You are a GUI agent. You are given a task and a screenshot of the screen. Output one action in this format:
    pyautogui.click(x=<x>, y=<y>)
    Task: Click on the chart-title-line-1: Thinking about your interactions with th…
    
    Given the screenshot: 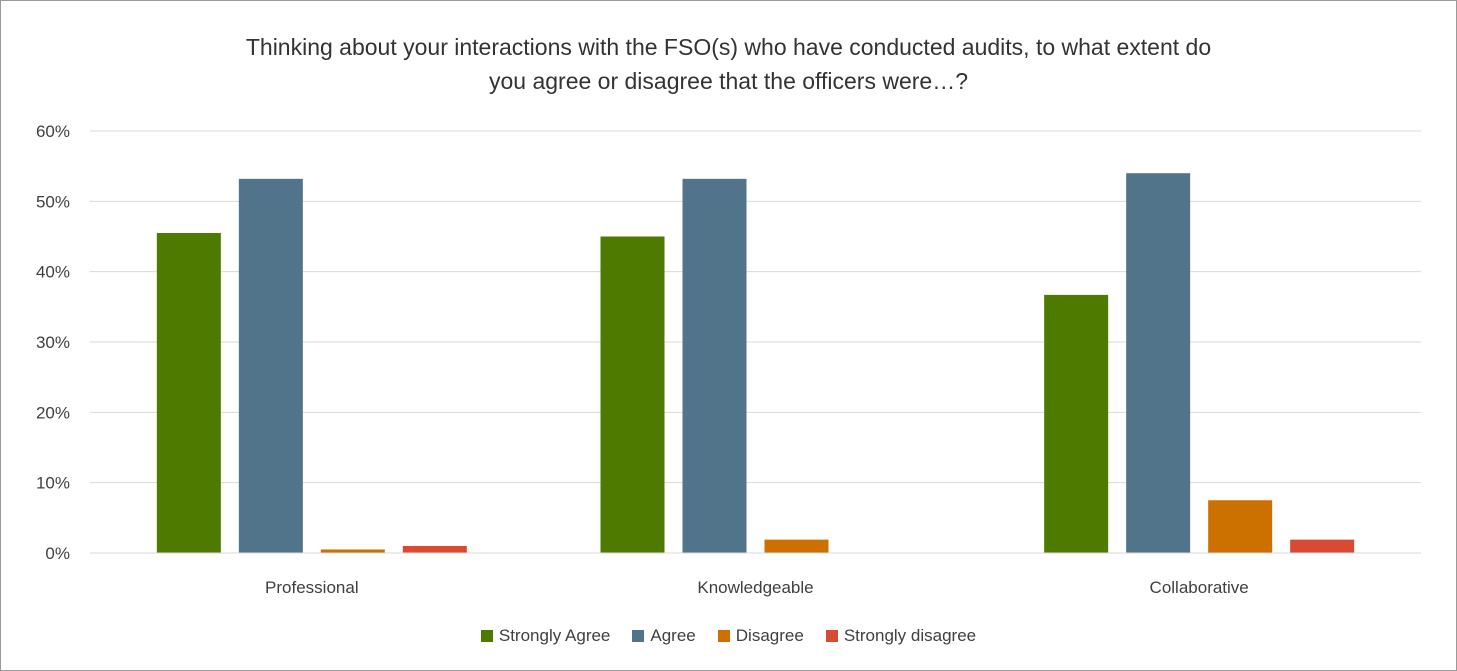 What is the action you would take?
    pyautogui.click(x=728, y=47)
    